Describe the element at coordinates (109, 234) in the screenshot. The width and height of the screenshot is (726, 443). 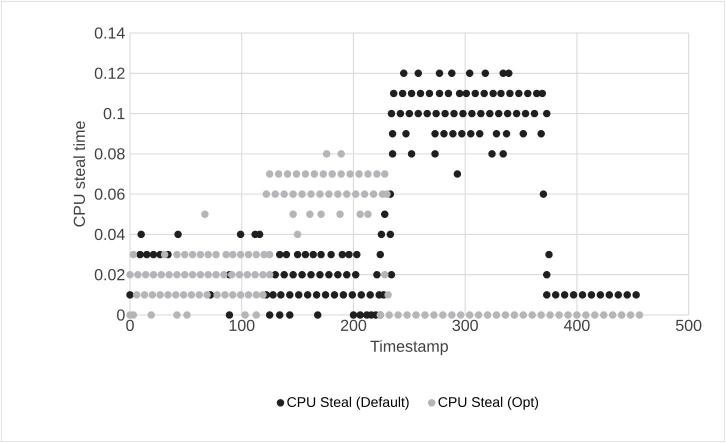
I see `y-tick-label: 0.04` at that location.